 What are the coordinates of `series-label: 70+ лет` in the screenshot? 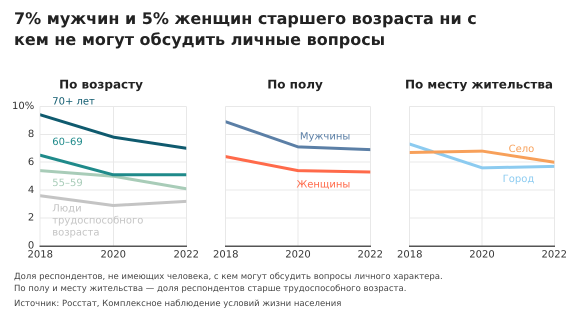 It's located at (74, 102).